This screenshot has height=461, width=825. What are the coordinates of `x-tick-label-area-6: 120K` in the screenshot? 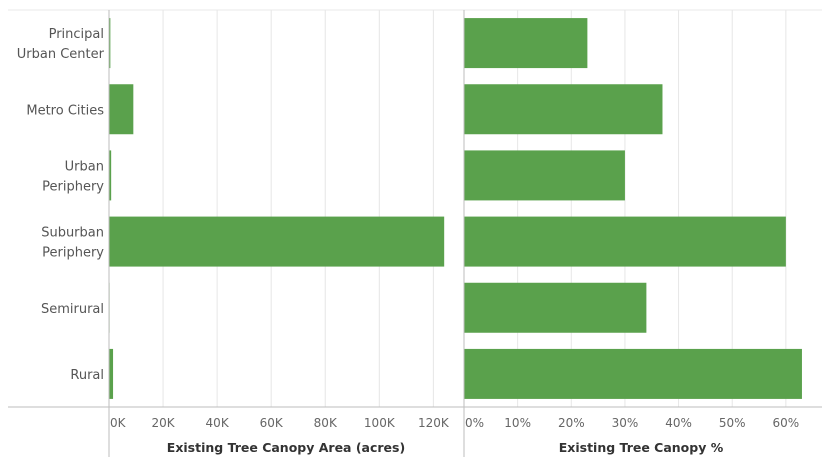 It's located at (434, 423).